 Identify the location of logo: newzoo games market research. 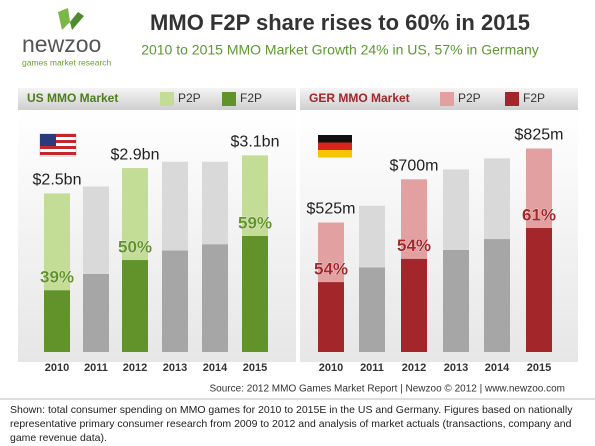
(67, 37).